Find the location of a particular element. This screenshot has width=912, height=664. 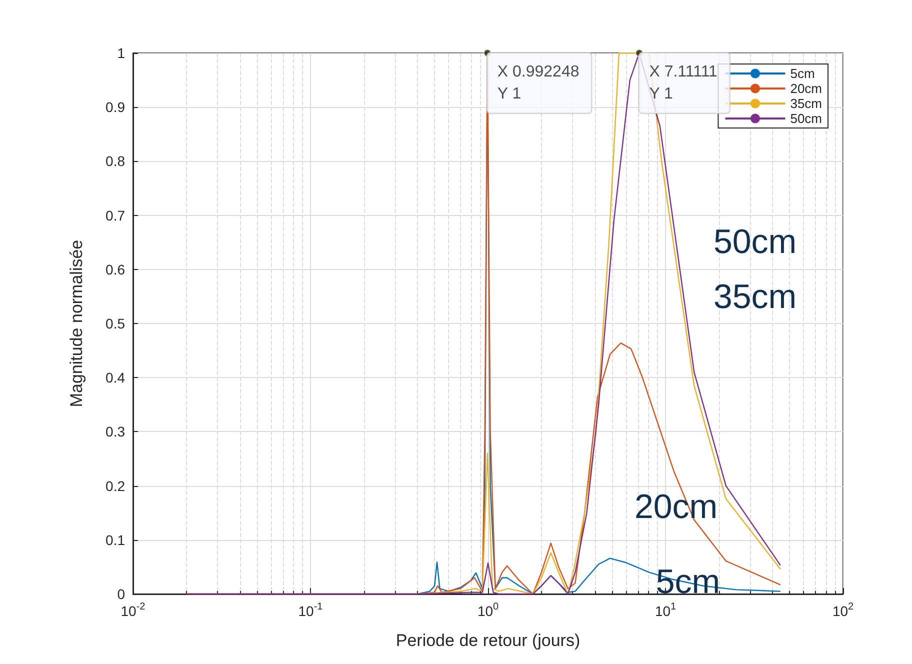

y-tick-label: 1 is located at coordinates (121, 53).